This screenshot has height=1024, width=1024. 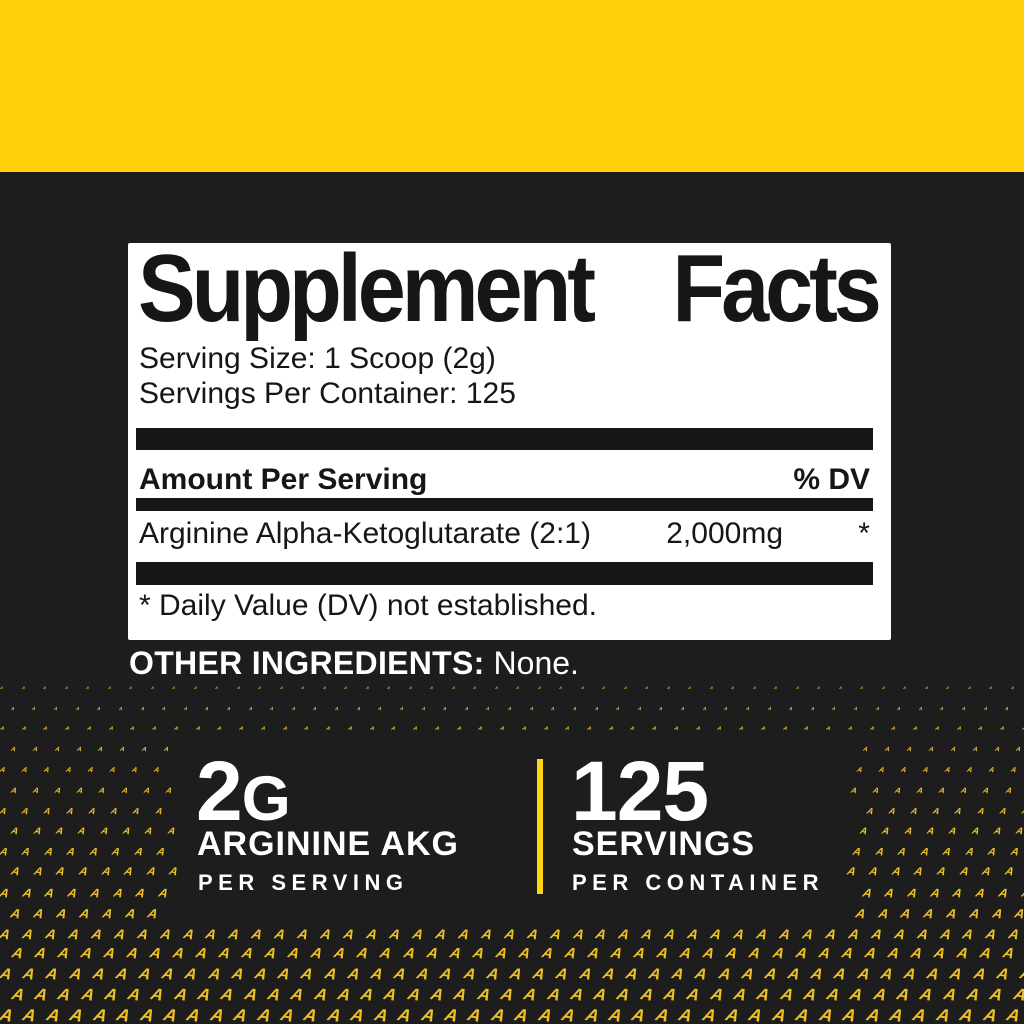 I want to click on vertical-divider, so click(x=540, y=826).